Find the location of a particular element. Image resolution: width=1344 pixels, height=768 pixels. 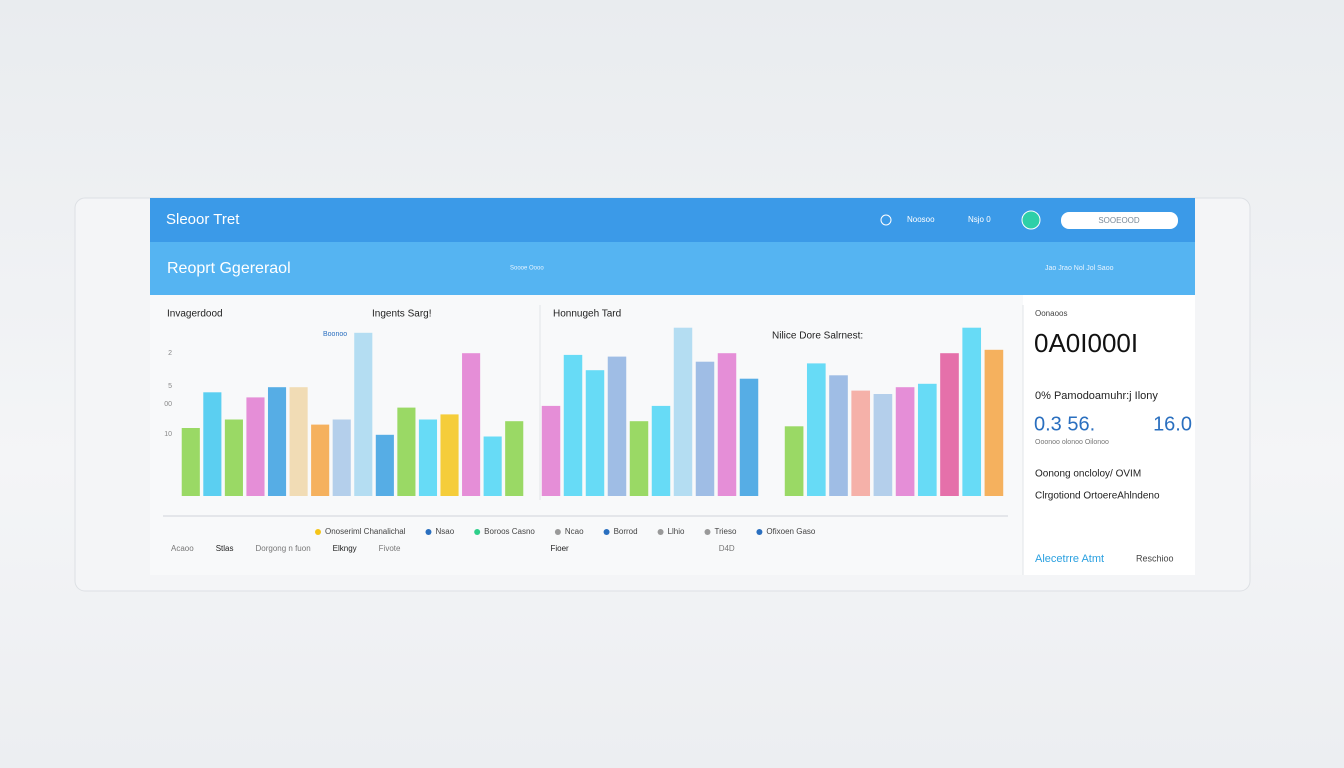

side-line: Oonong oncloloy/ OVIM is located at coordinates (1088, 474).